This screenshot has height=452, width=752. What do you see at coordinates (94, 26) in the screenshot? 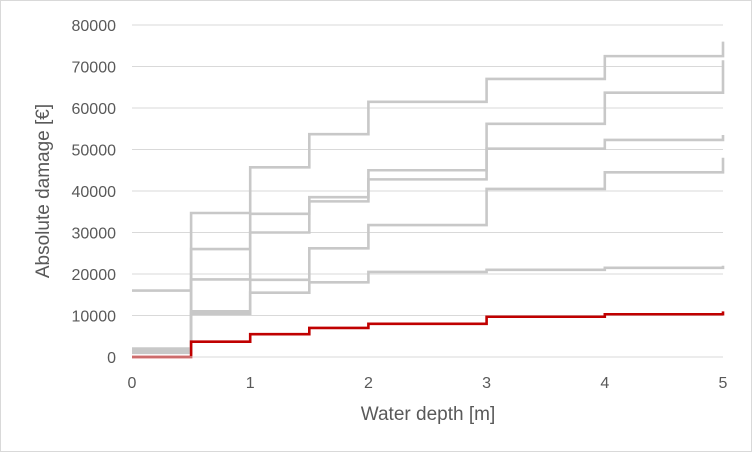
I see `y-tick-label: 80000` at bounding box center [94, 26].